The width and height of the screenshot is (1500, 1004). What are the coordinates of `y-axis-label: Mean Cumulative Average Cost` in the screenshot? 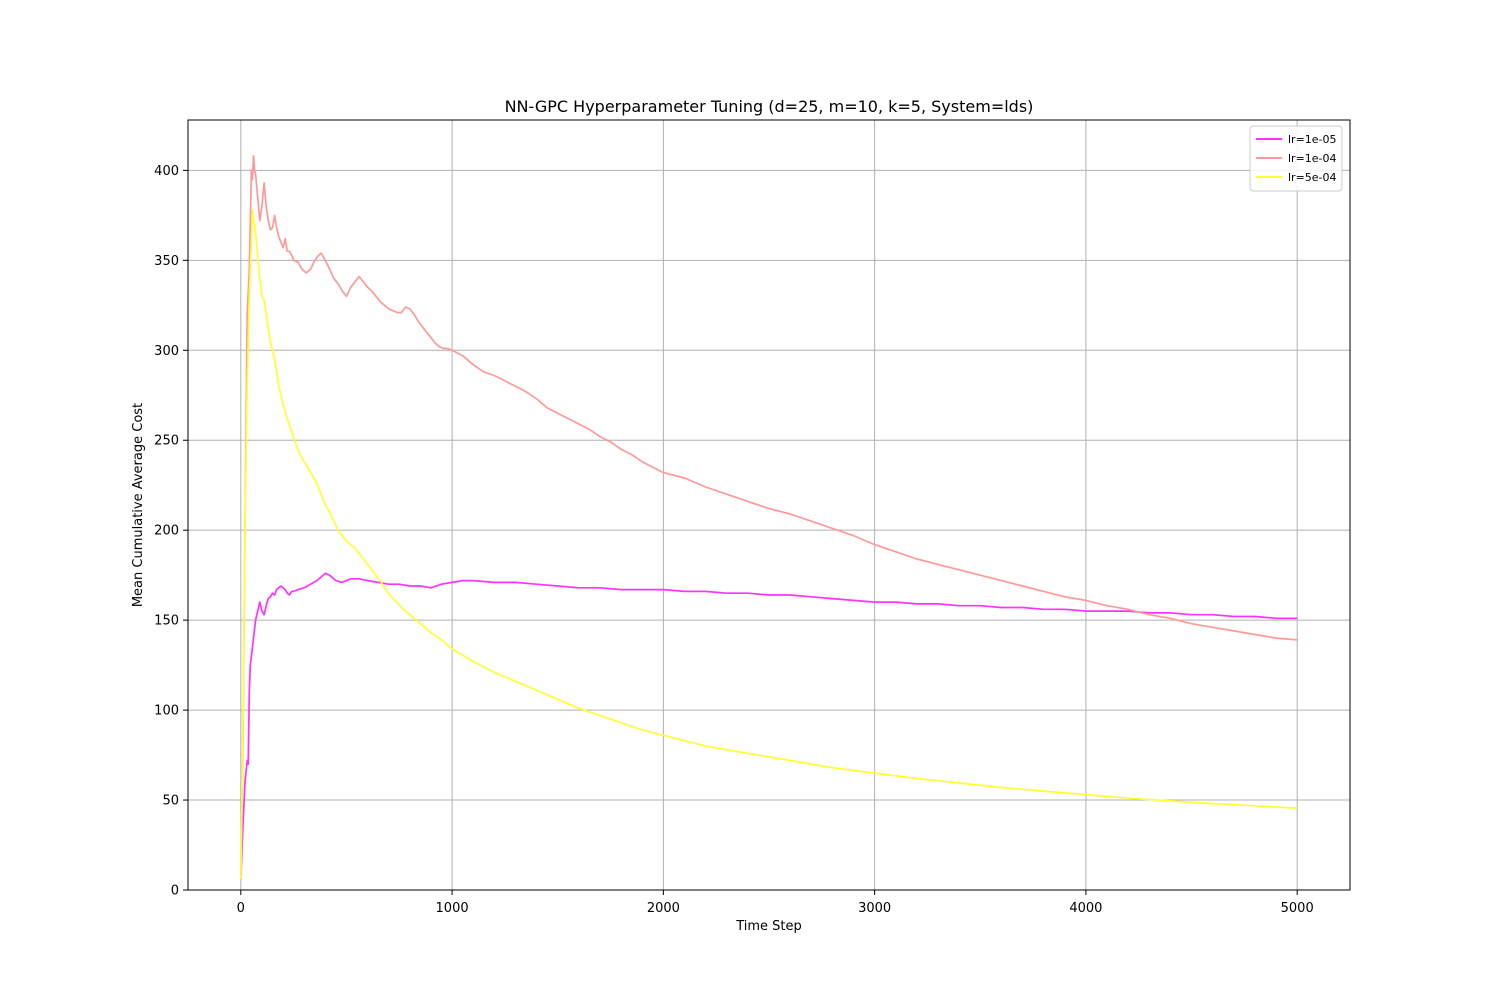 It's located at (138, 505).